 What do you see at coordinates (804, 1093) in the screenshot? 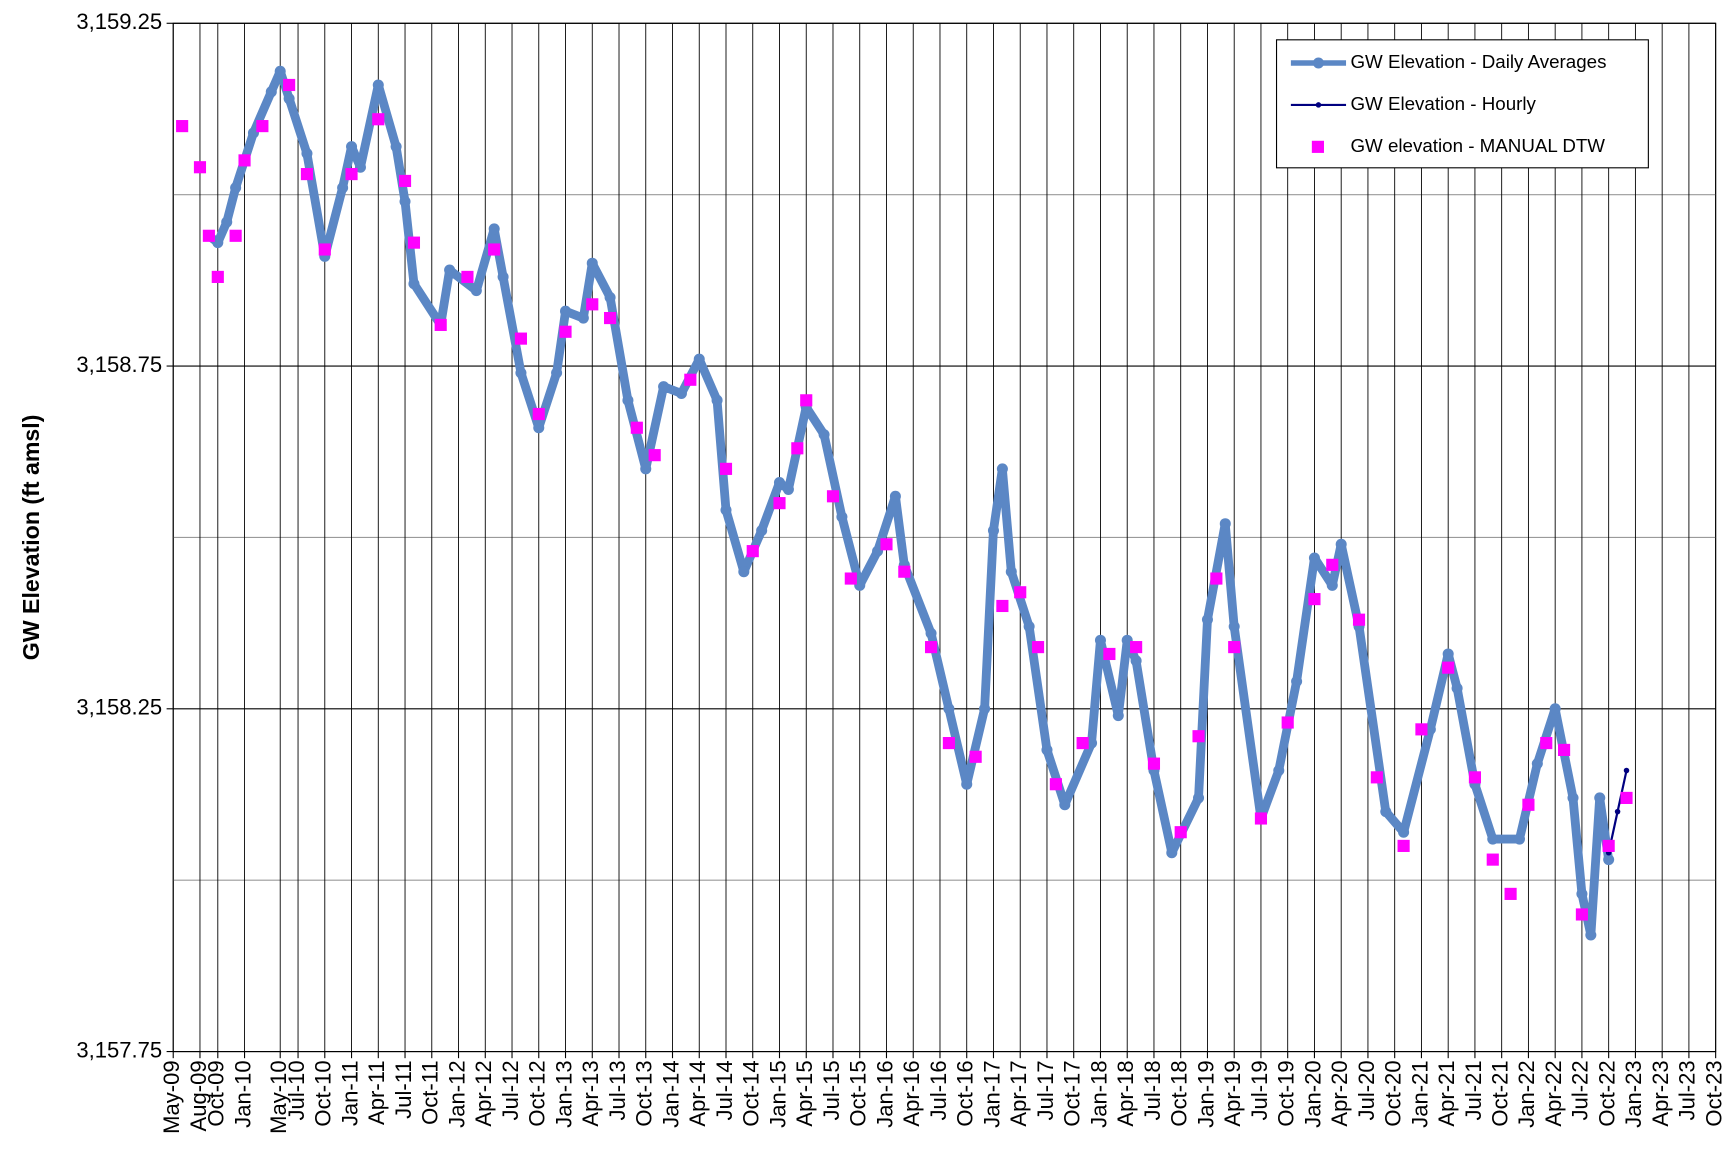
I see `x-tick-label: Apr-15` at bounding box center [804, 1093].